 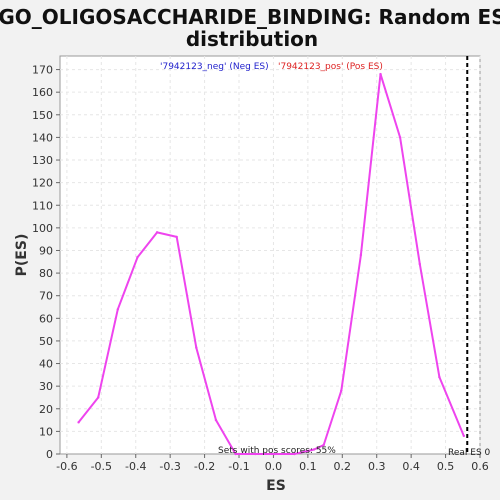 What do you see at coordinates (214, 67) in the screenshot?
I see `legend-entry-neg: '7942123_neg' (Neg ES)` at bounding box center [214, 67].